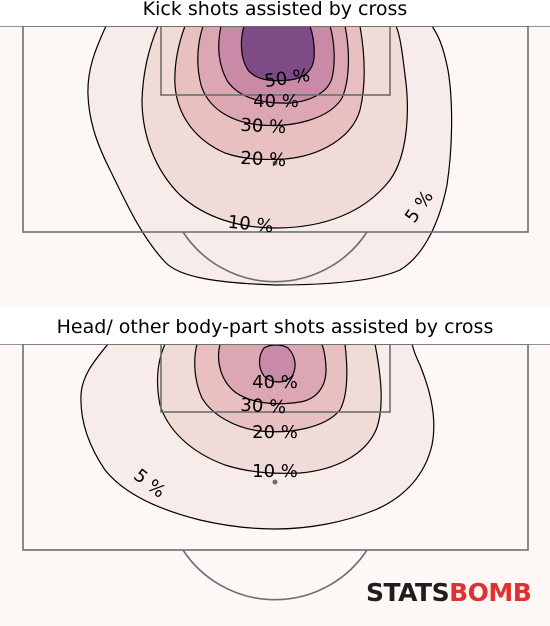  What do you see at coordinates (490, 592) in the screenshot?
I see `logo-bomb-text: BOMB` at bounding box center [490, 592].